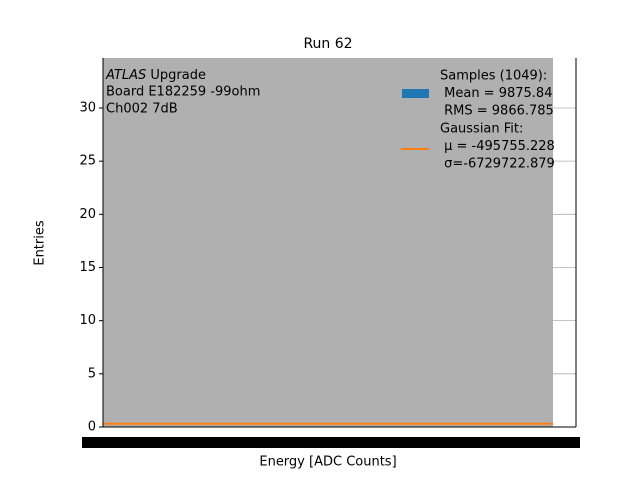  Describe the element at coordinates (496, 93) in the screenshot. I see `legend-text: Mean = 9875.84` at that location.